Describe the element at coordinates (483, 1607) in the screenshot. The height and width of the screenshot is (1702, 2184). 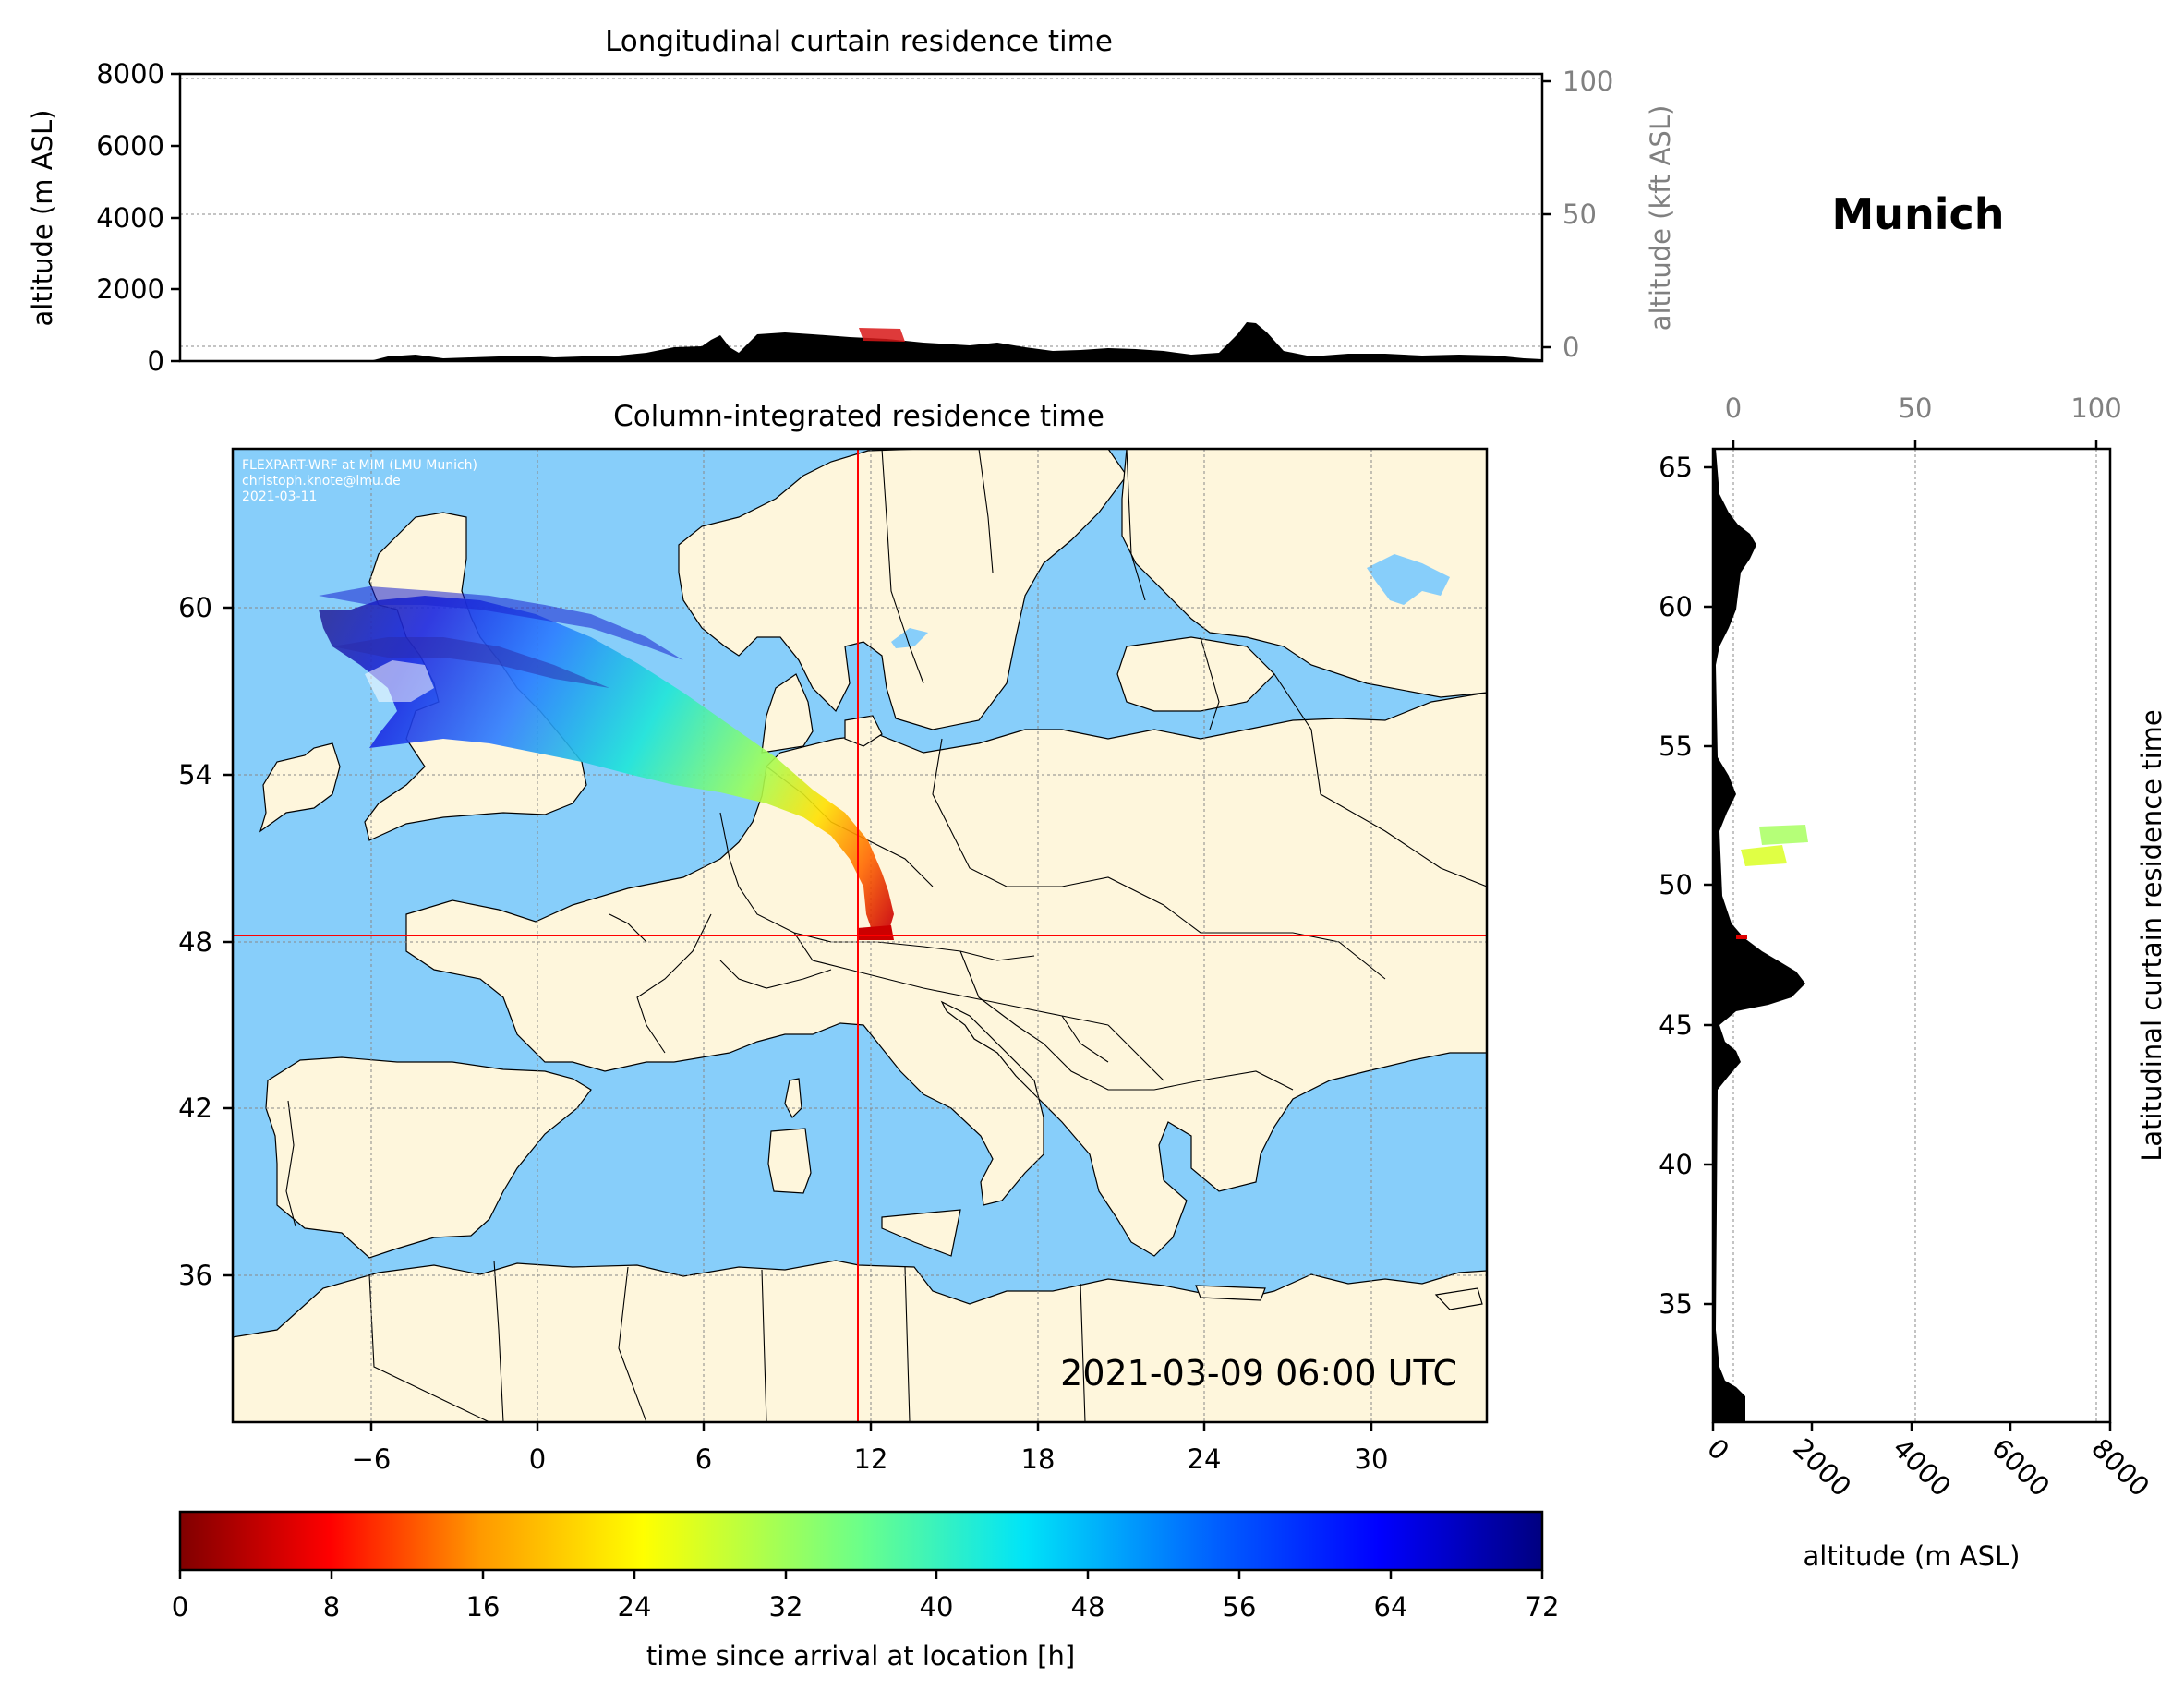
I see `cb-tick-16: 16` at that location.